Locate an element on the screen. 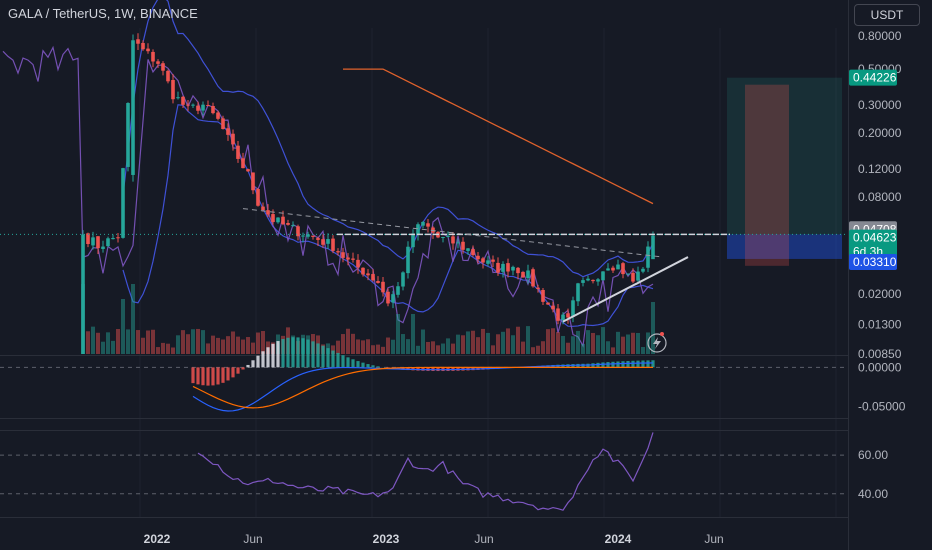  chart-title: GALA / TetherUS, 1W, BINANCE is located at coordinates (103, 13).